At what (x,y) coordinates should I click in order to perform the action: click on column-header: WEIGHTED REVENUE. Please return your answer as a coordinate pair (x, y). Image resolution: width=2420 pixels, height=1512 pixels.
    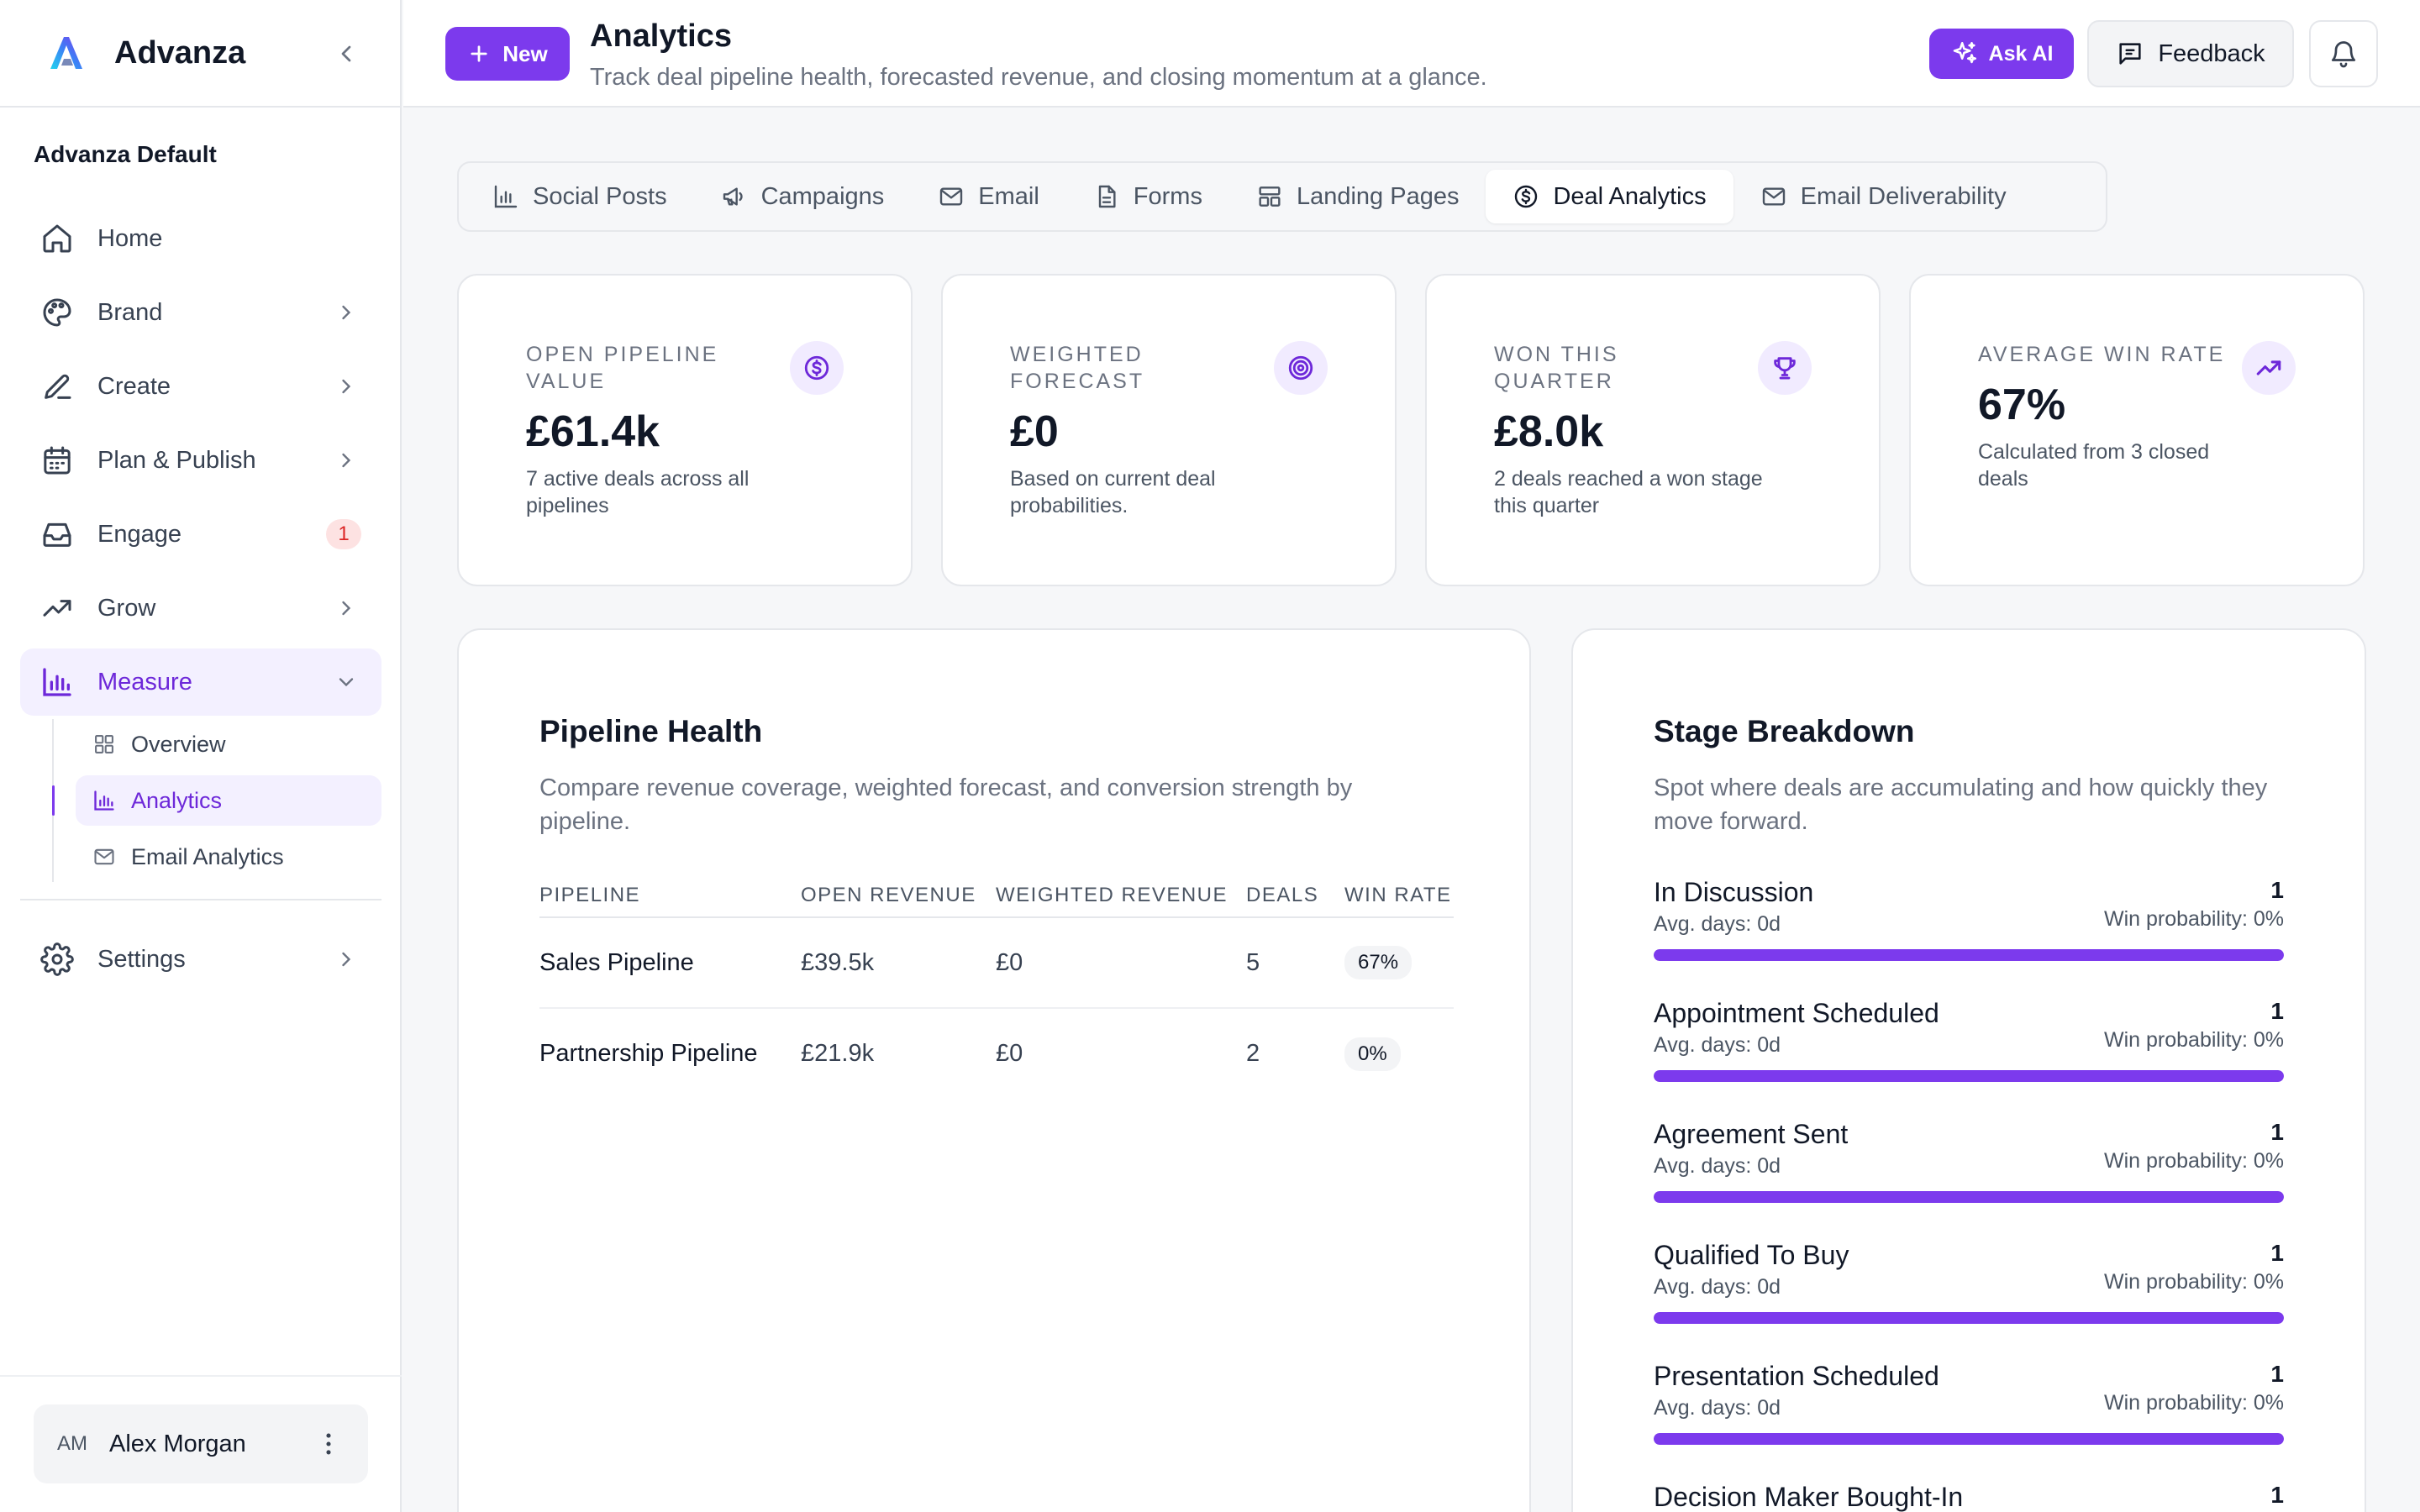
    Looking at the image, I should click on (1121, 896).